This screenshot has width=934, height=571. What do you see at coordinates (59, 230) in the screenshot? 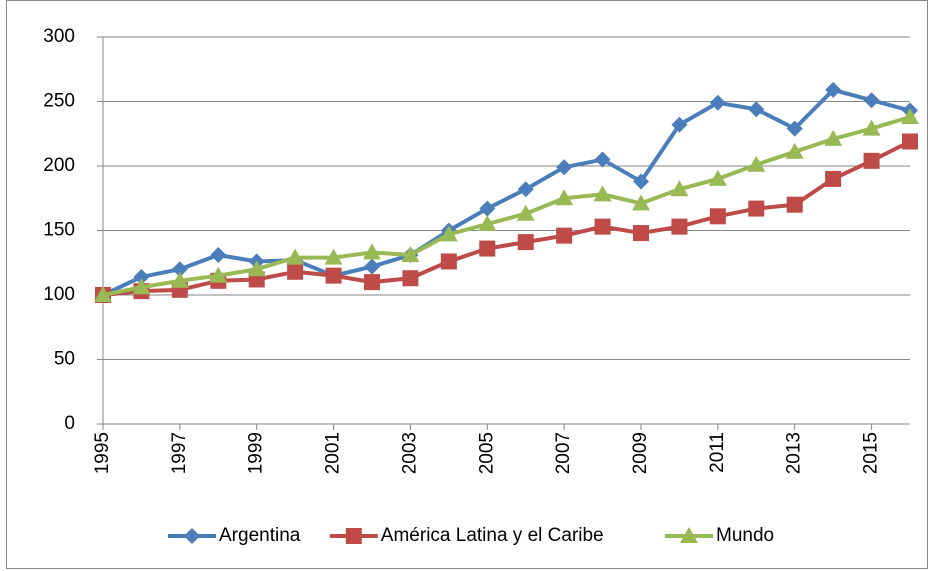
I see `y-tick-label: 150` at bounding box center [59, 230].